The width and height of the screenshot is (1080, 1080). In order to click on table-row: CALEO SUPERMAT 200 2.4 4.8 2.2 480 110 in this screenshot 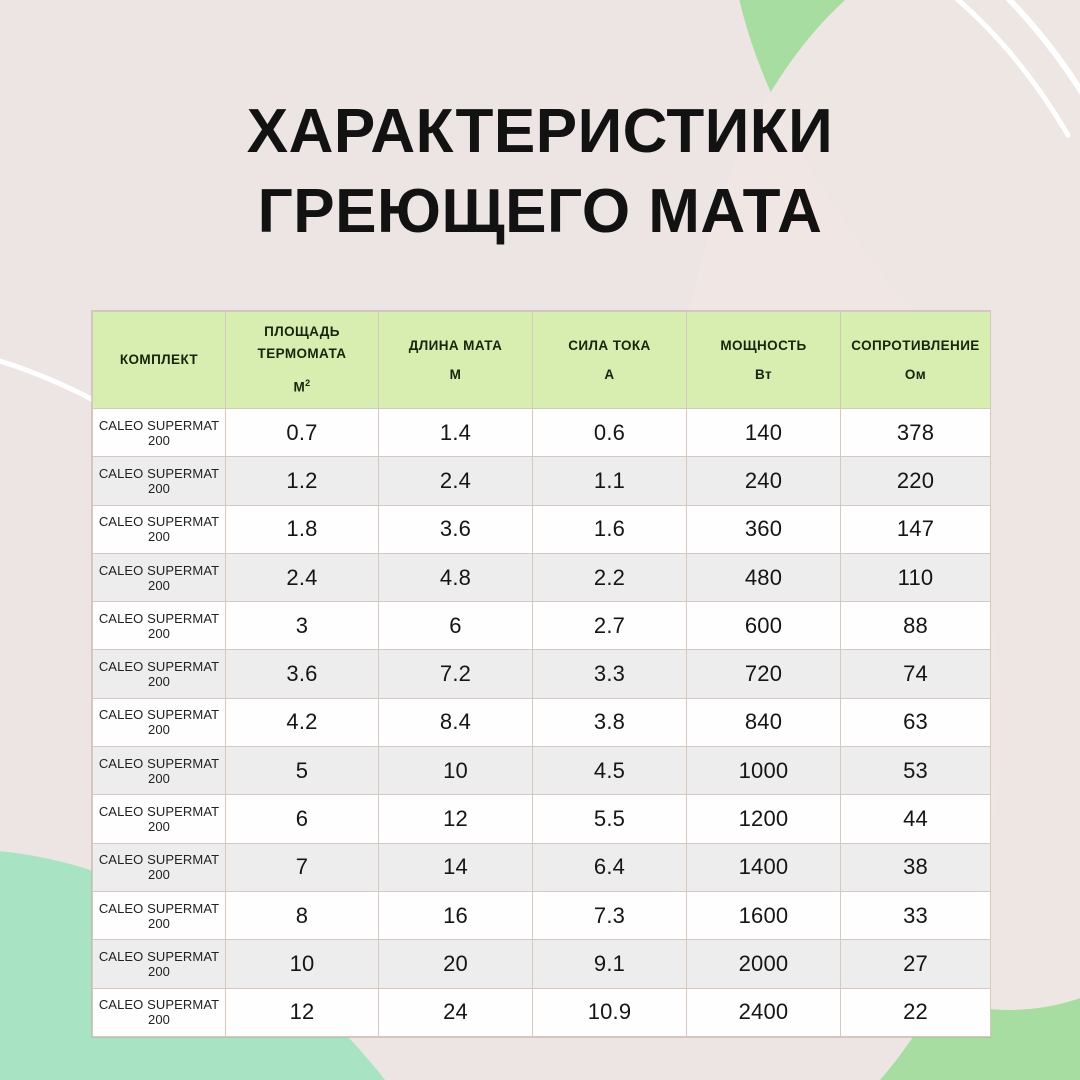, I will do `click(541, 577)`.